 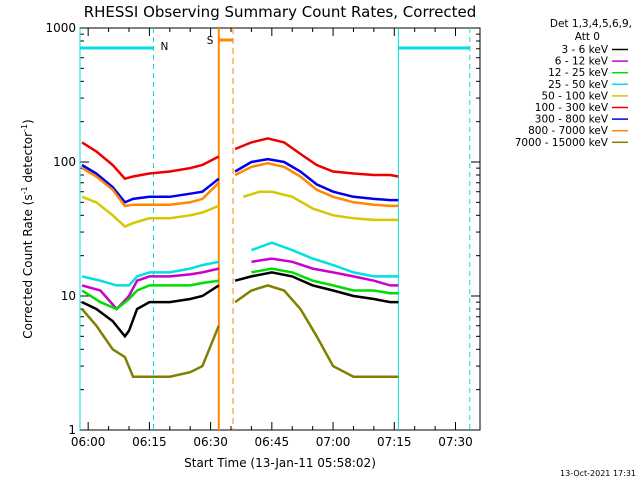 What do you see at coordinates (562, 143) in the screenshot?
I see `legend-label: 7000 - 15000 keV` at bounding box center [562, 143].